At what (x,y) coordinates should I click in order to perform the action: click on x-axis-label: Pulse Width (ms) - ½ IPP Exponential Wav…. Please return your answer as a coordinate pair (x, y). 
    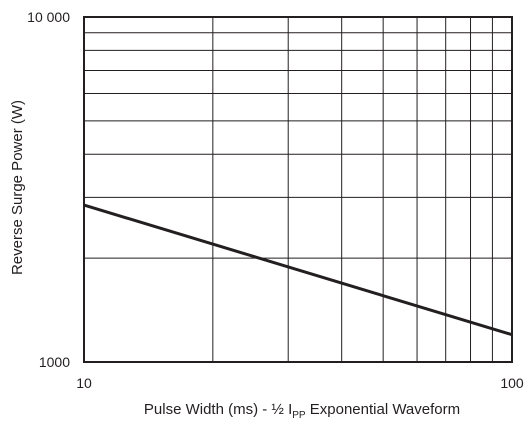
    Looking at the image, I should click on (302, 411).